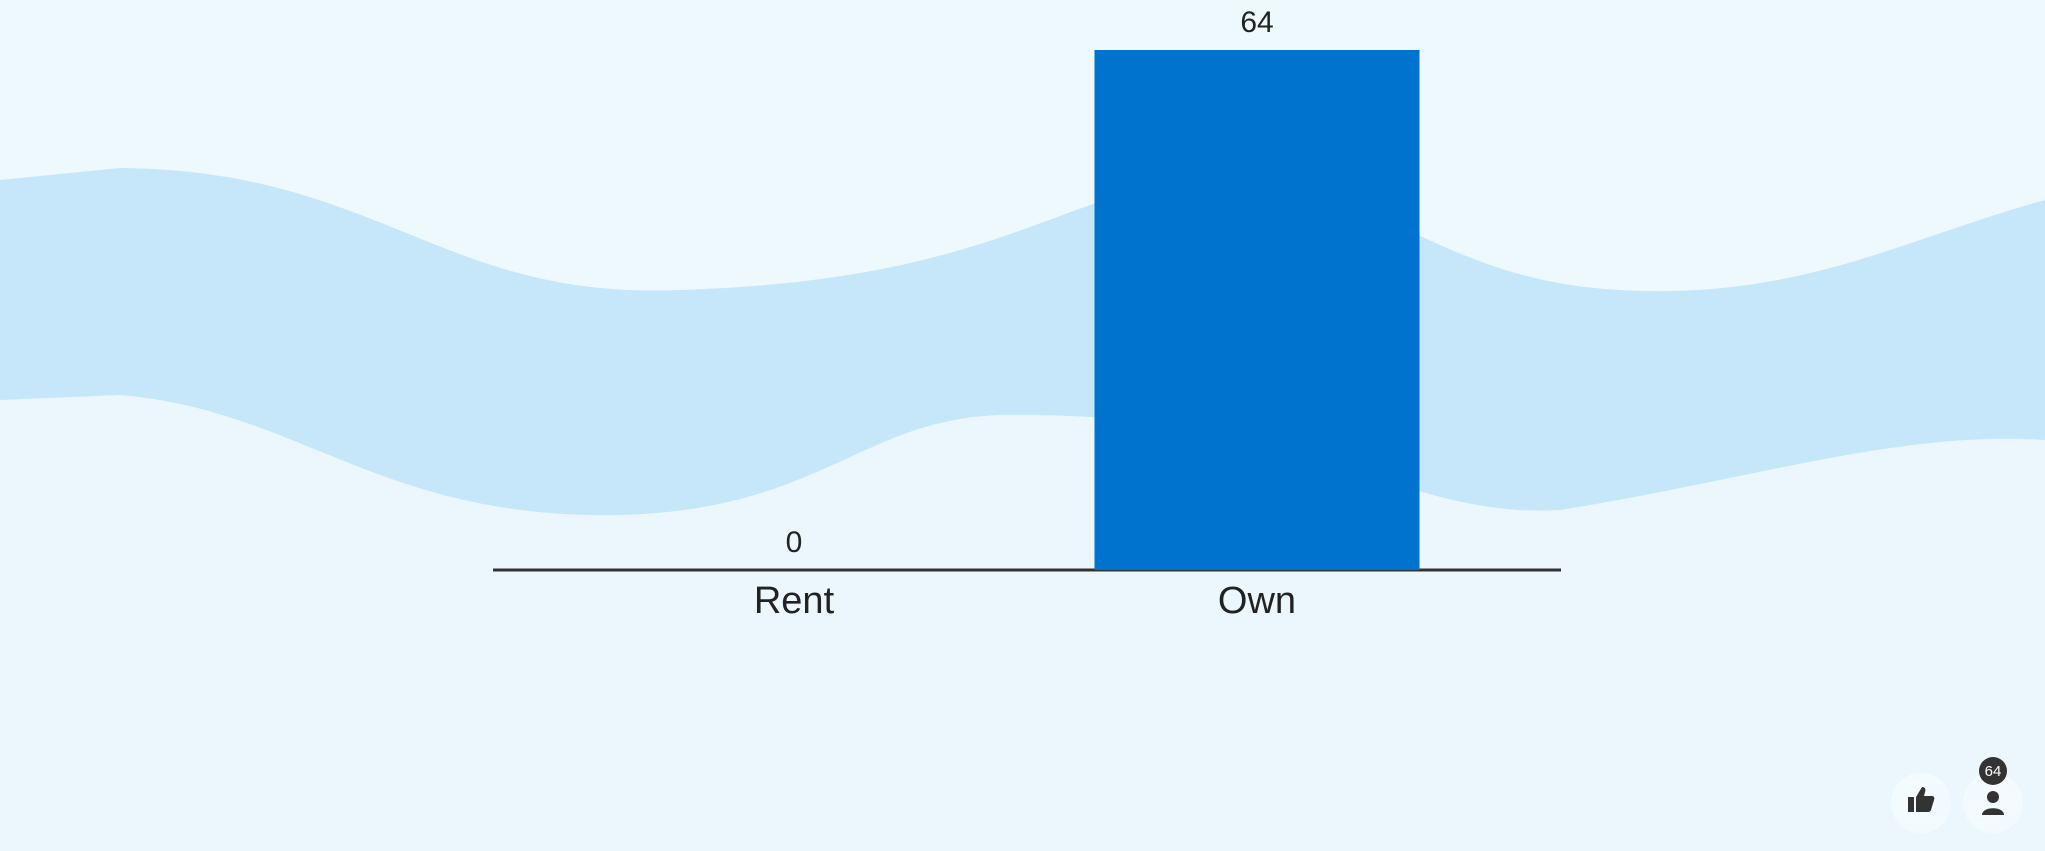 The image size is (2045, 851). Describe the element at coordinates (794, 601) in the screenshot. I see `category-label: Rent` at that location.